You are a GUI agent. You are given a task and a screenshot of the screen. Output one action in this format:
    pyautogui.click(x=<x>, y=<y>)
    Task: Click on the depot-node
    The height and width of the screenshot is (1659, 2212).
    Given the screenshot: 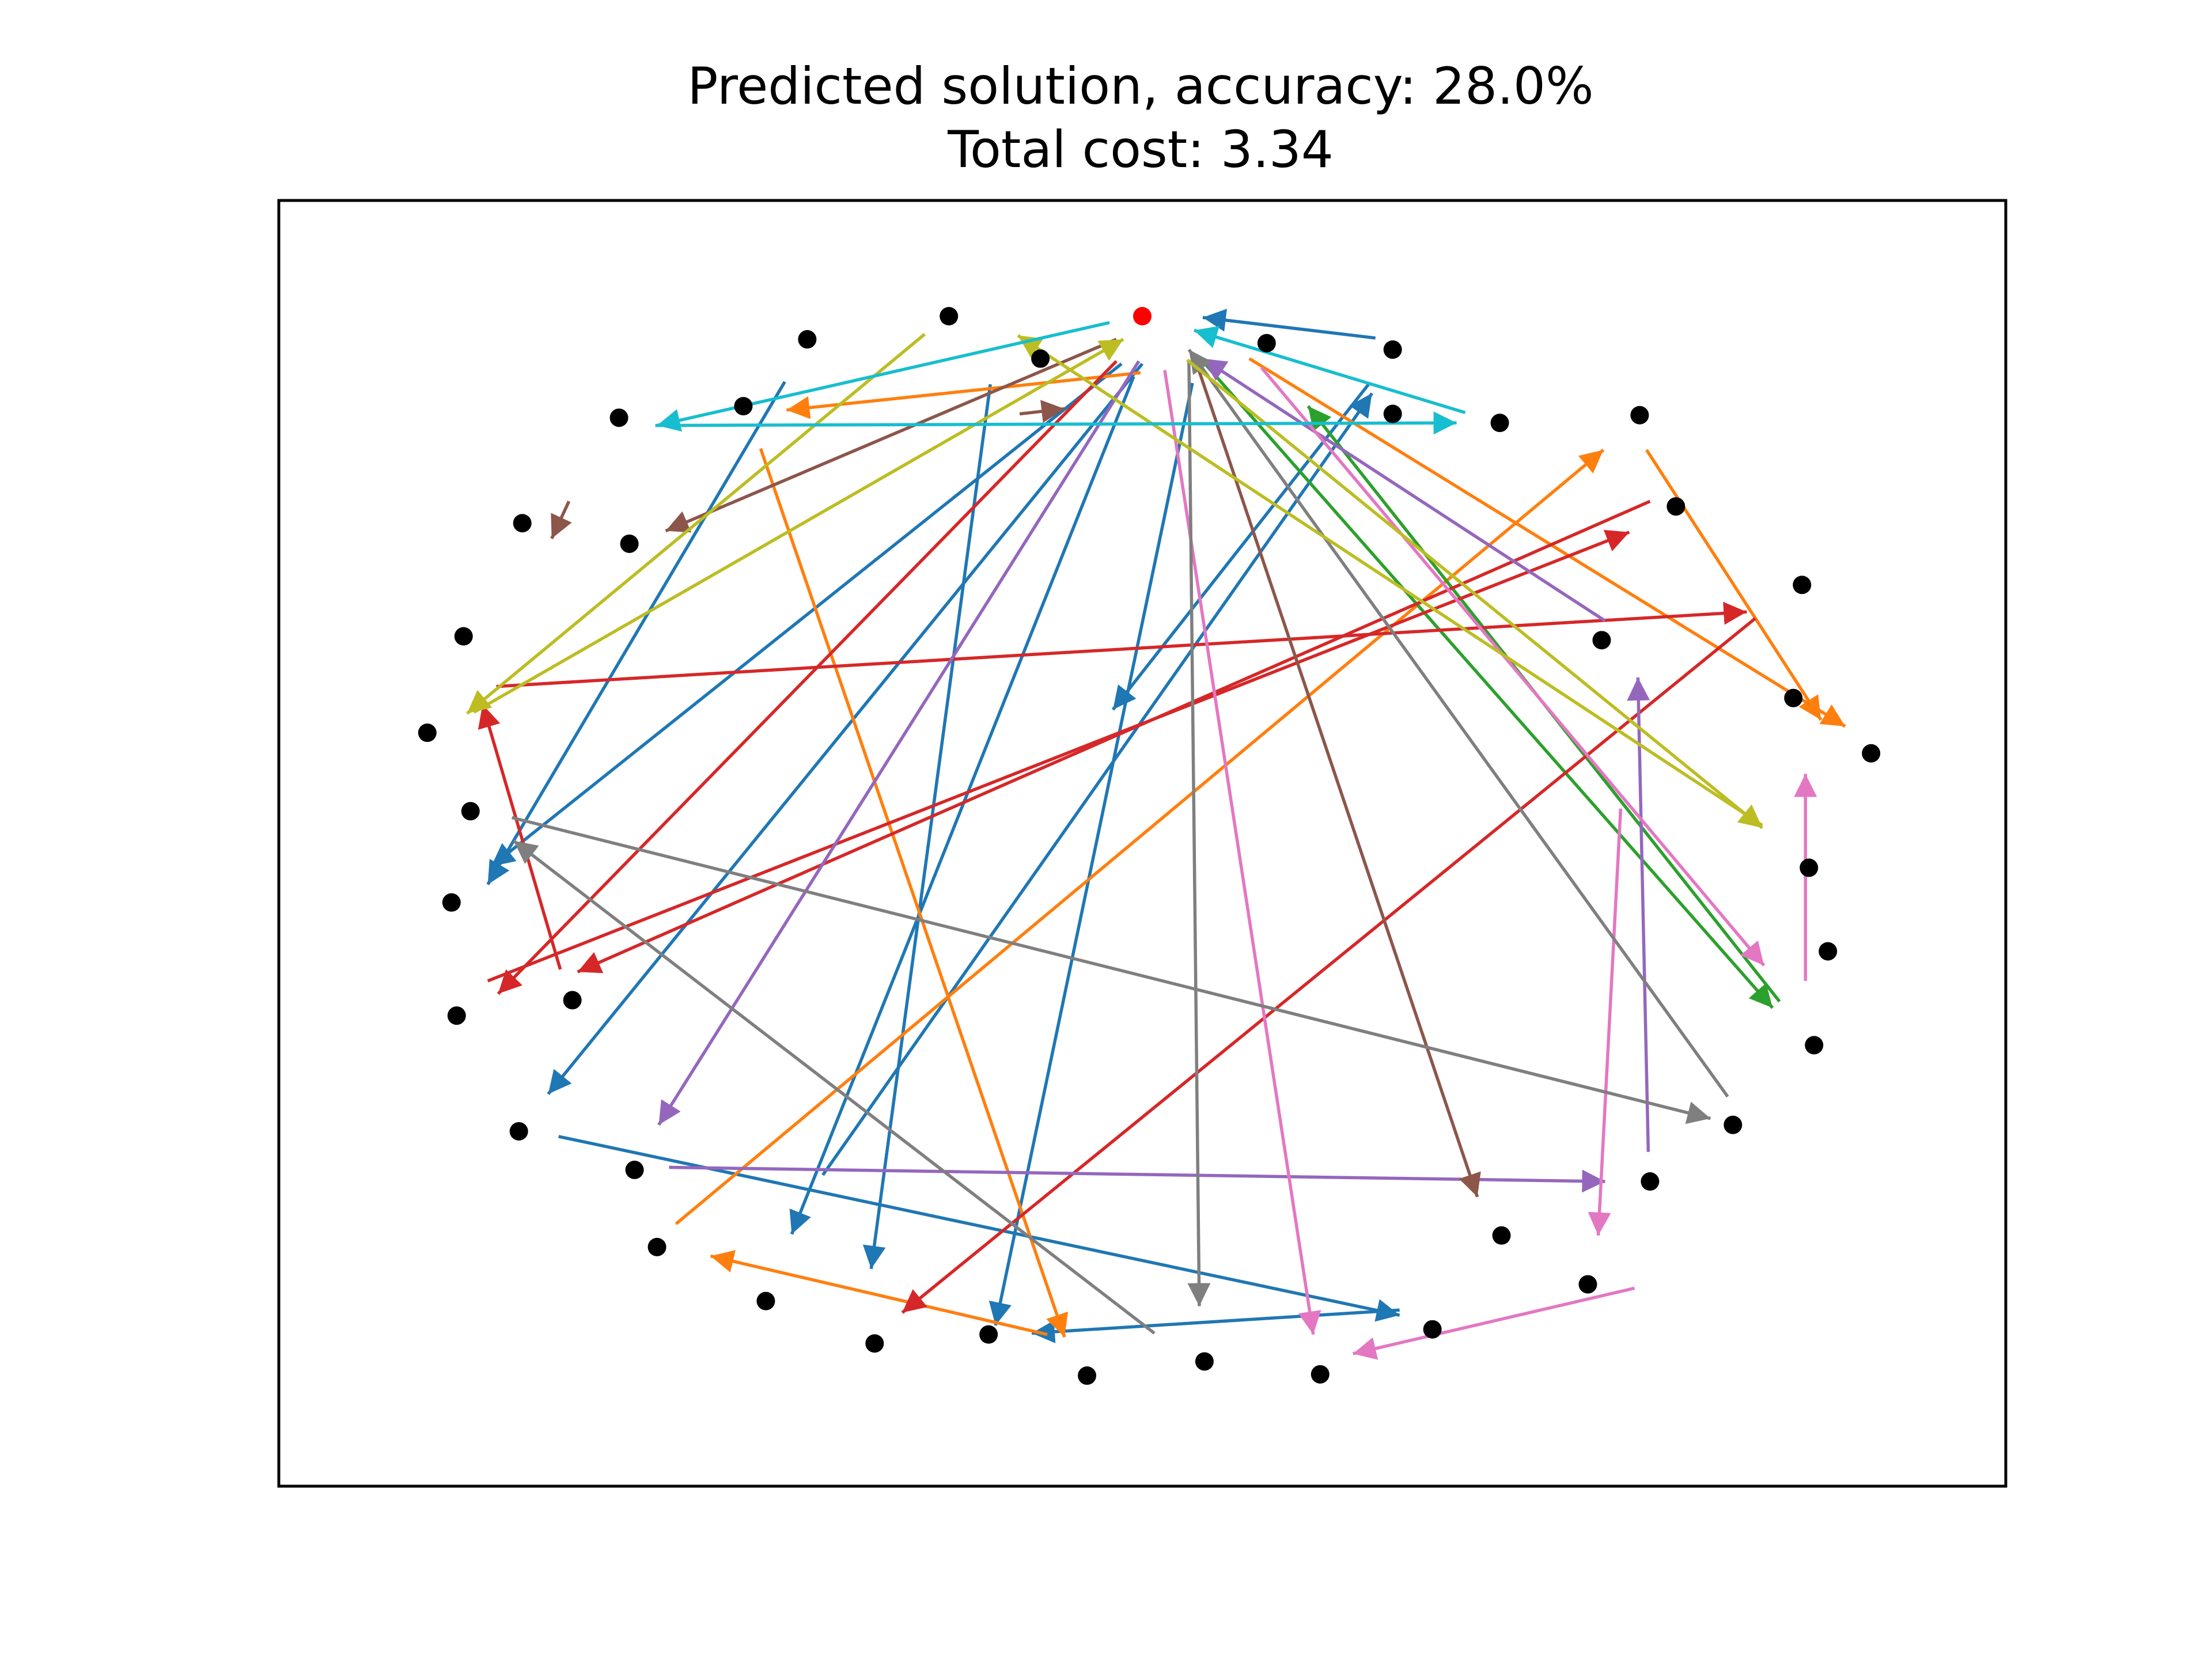 What is the action you would take?
    pyautogui.click(x=1142, y=315)
    